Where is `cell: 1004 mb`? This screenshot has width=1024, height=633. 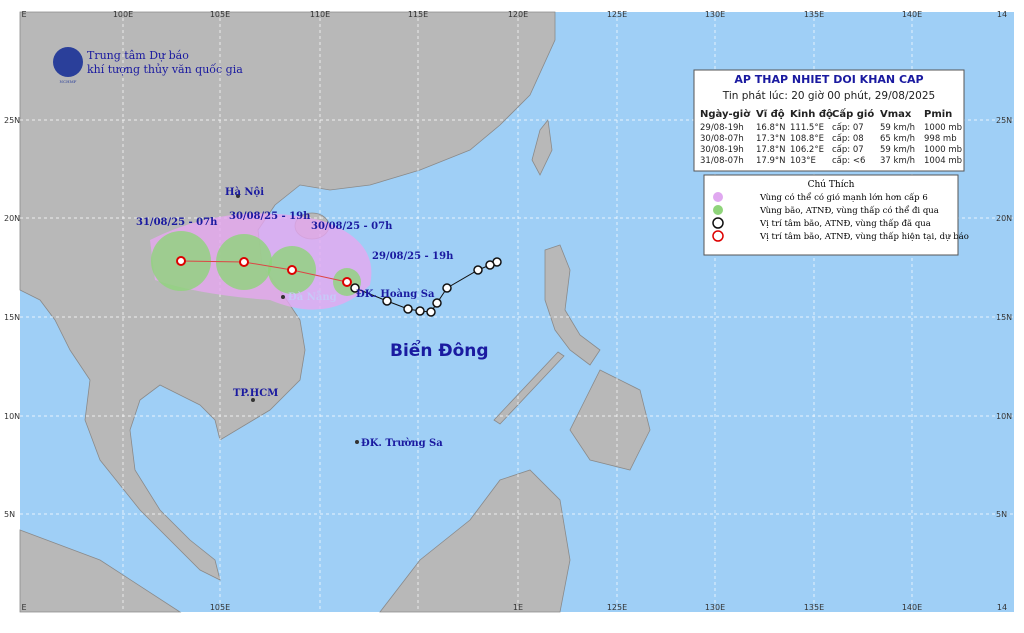 cell: 1004 mb is located at coordinates (943, 161).